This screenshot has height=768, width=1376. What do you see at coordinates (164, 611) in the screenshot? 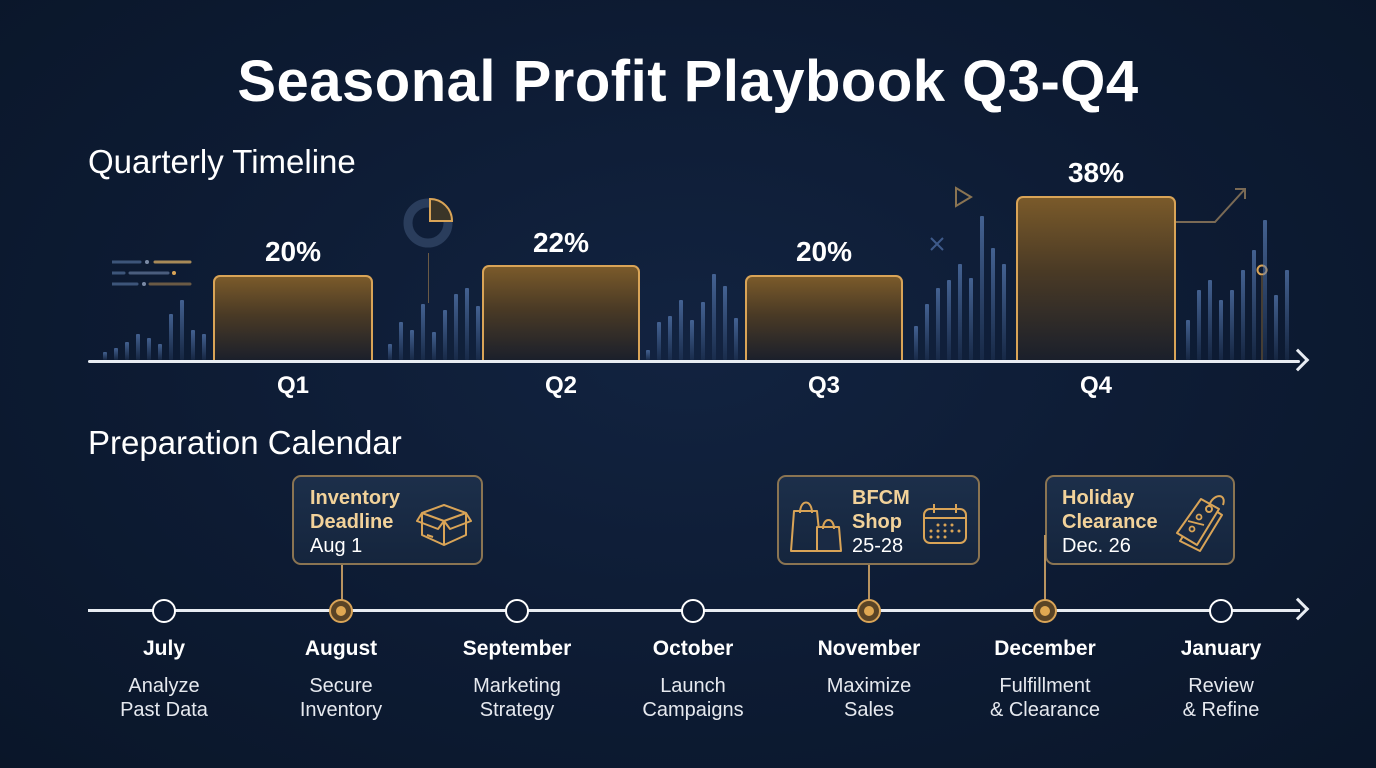
I see `timeline-node-july` at bounding box center [164, 611].